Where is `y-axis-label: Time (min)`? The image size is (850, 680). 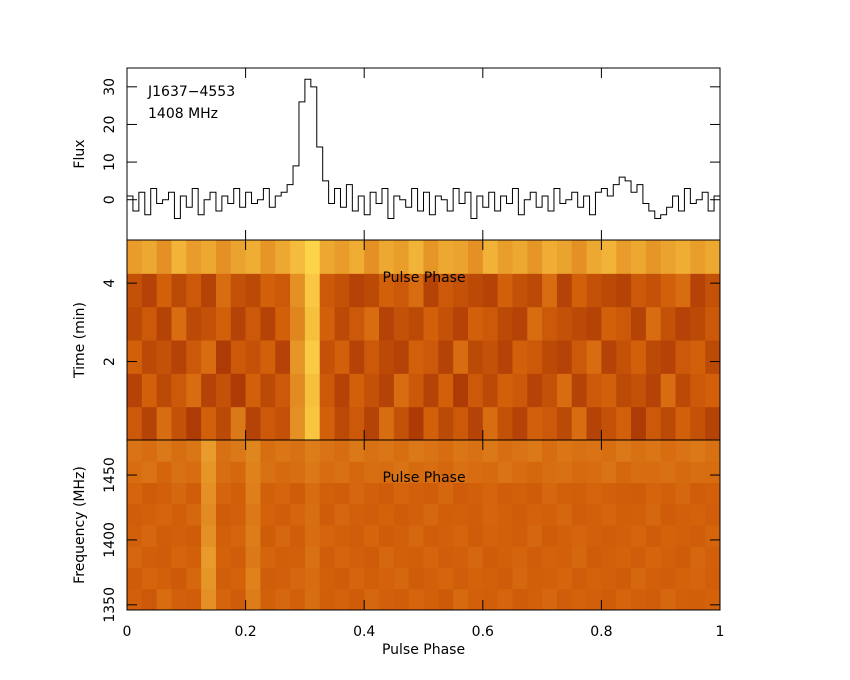 y-axis-label: Time (min) is located at coordinates (80, 340).